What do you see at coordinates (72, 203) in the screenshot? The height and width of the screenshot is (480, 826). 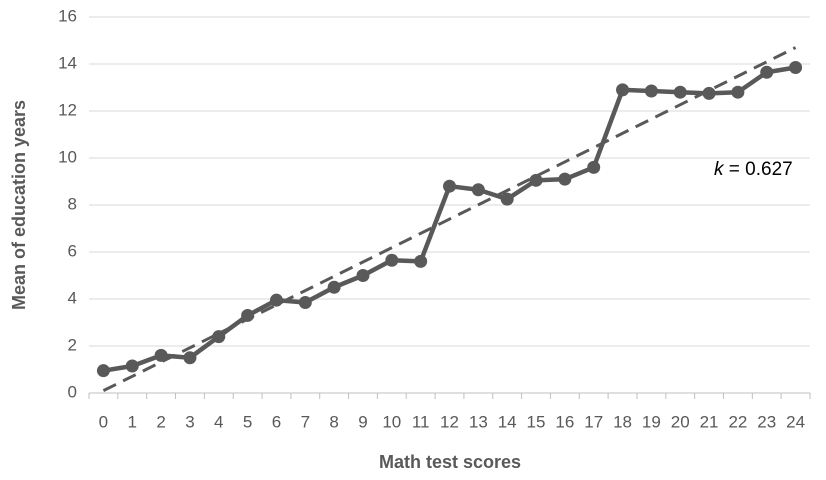 I see `y-tick-label: 8` at bounding box center [72, 203].